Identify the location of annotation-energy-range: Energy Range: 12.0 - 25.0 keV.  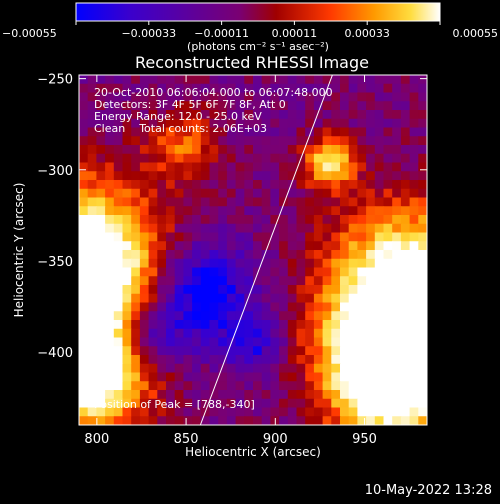
(178, 116).